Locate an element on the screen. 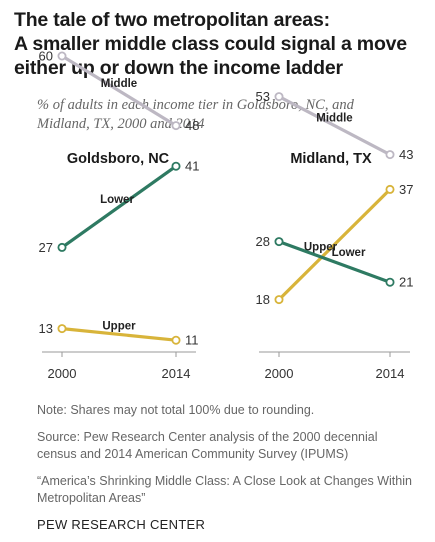 The height and width of the screenshot is (542, 435). midland-middle-point-end is located at coordinates (390, 155).